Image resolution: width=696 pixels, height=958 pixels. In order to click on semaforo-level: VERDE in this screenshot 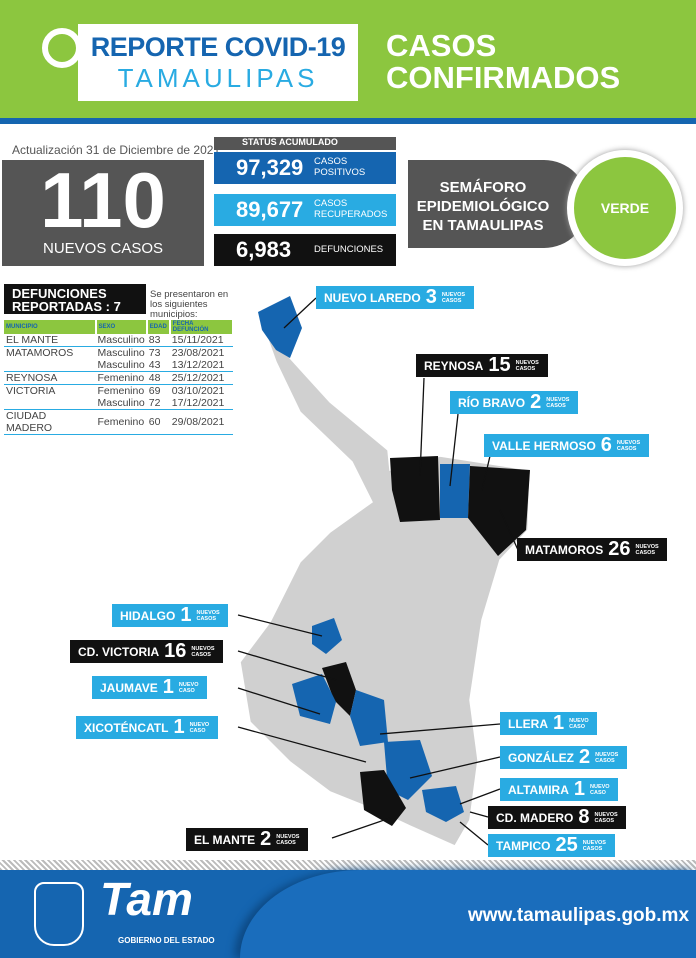, I will do `click(625, 208)`.